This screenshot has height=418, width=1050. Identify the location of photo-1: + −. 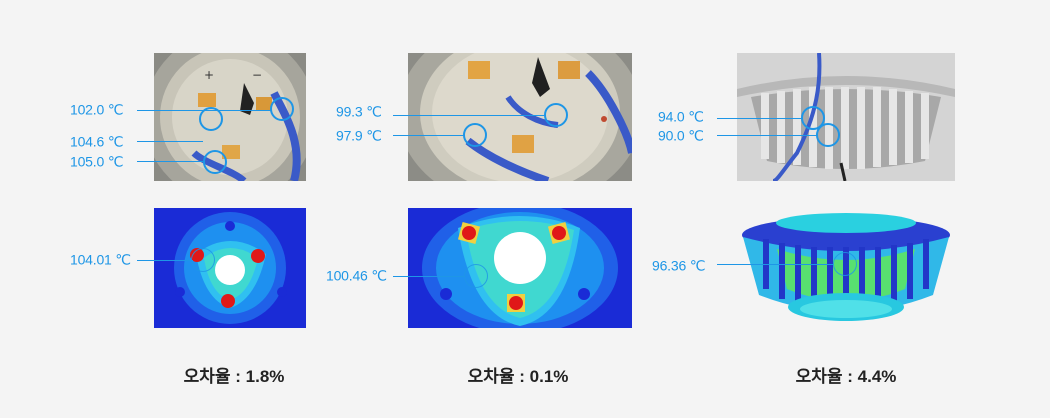
(230, 117).